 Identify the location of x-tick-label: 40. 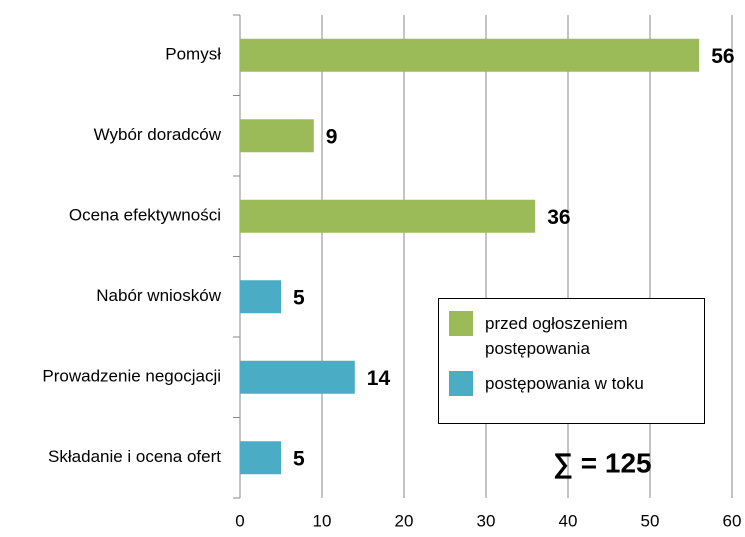
(568, 520).